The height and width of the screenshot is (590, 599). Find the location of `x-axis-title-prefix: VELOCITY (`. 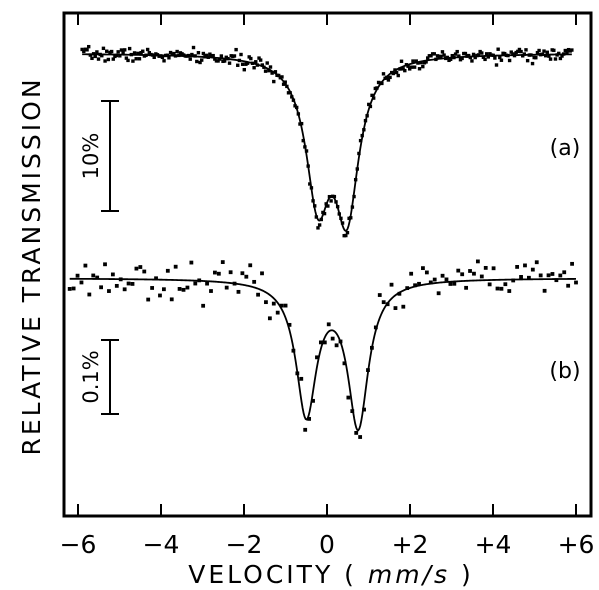

x-axis-title-prefix: VELOCITY ( is located at coordinates (272, 574).